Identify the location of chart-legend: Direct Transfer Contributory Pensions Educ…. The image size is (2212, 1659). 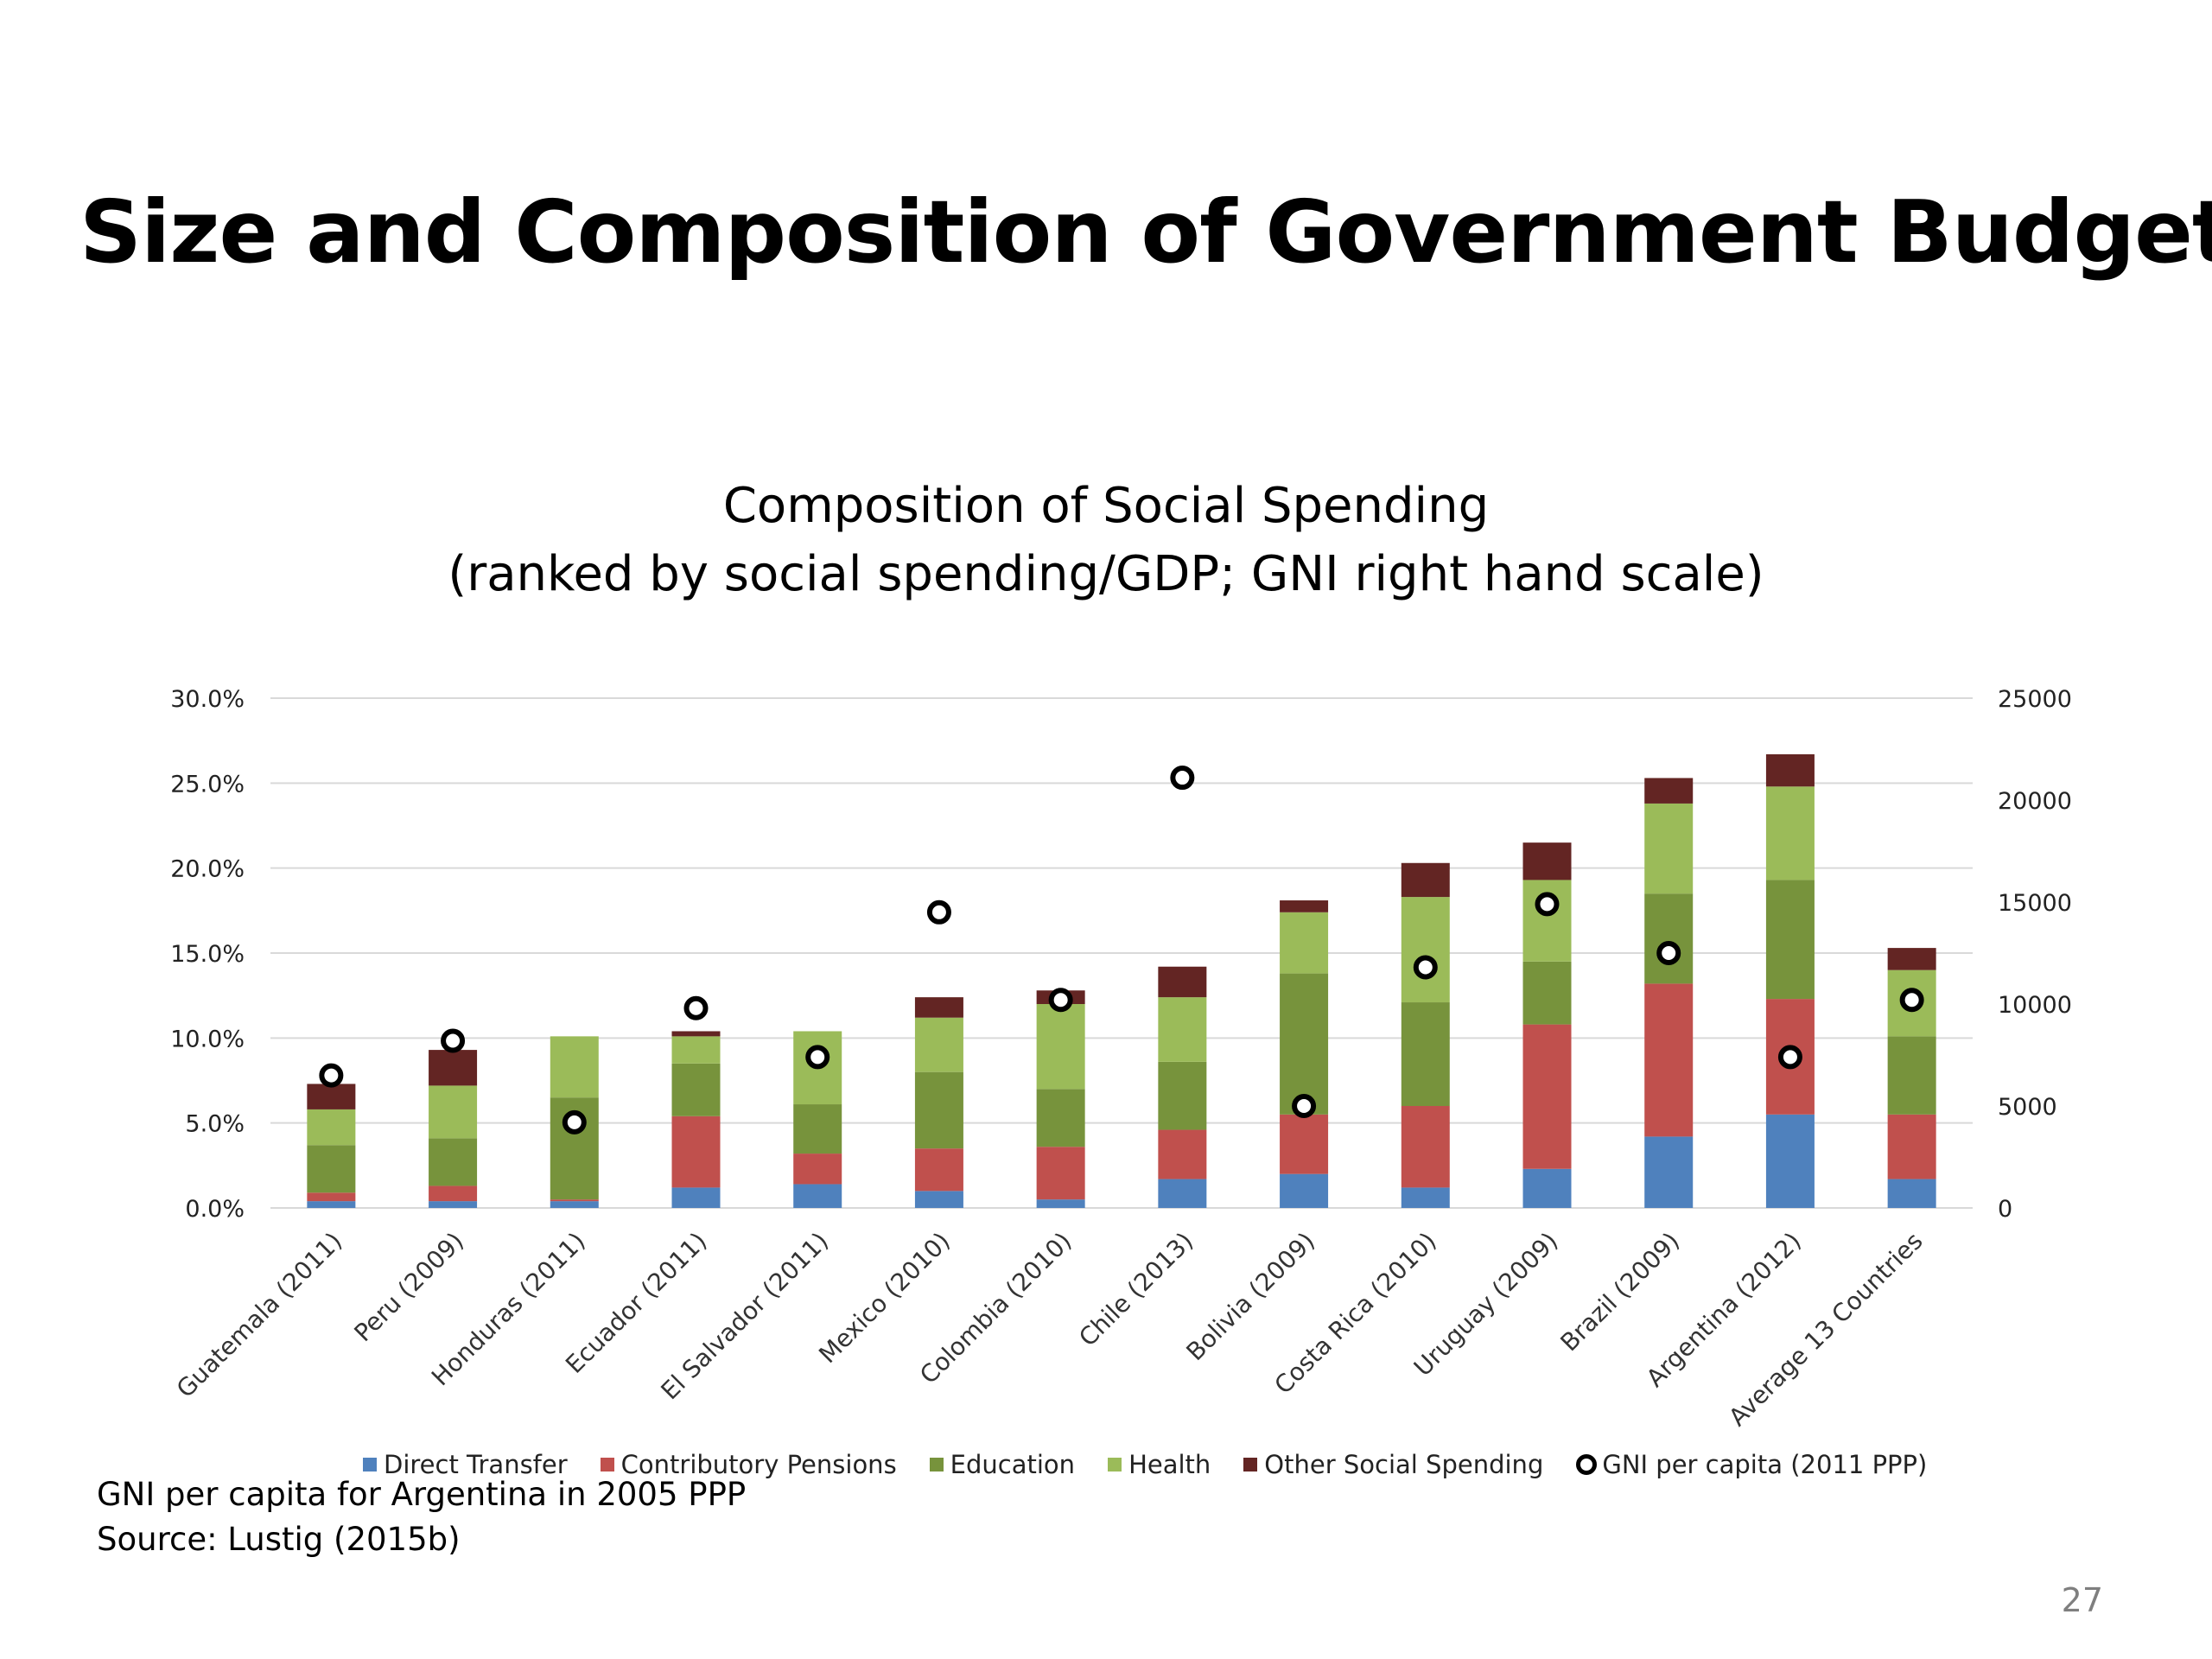
(1161, 1464).